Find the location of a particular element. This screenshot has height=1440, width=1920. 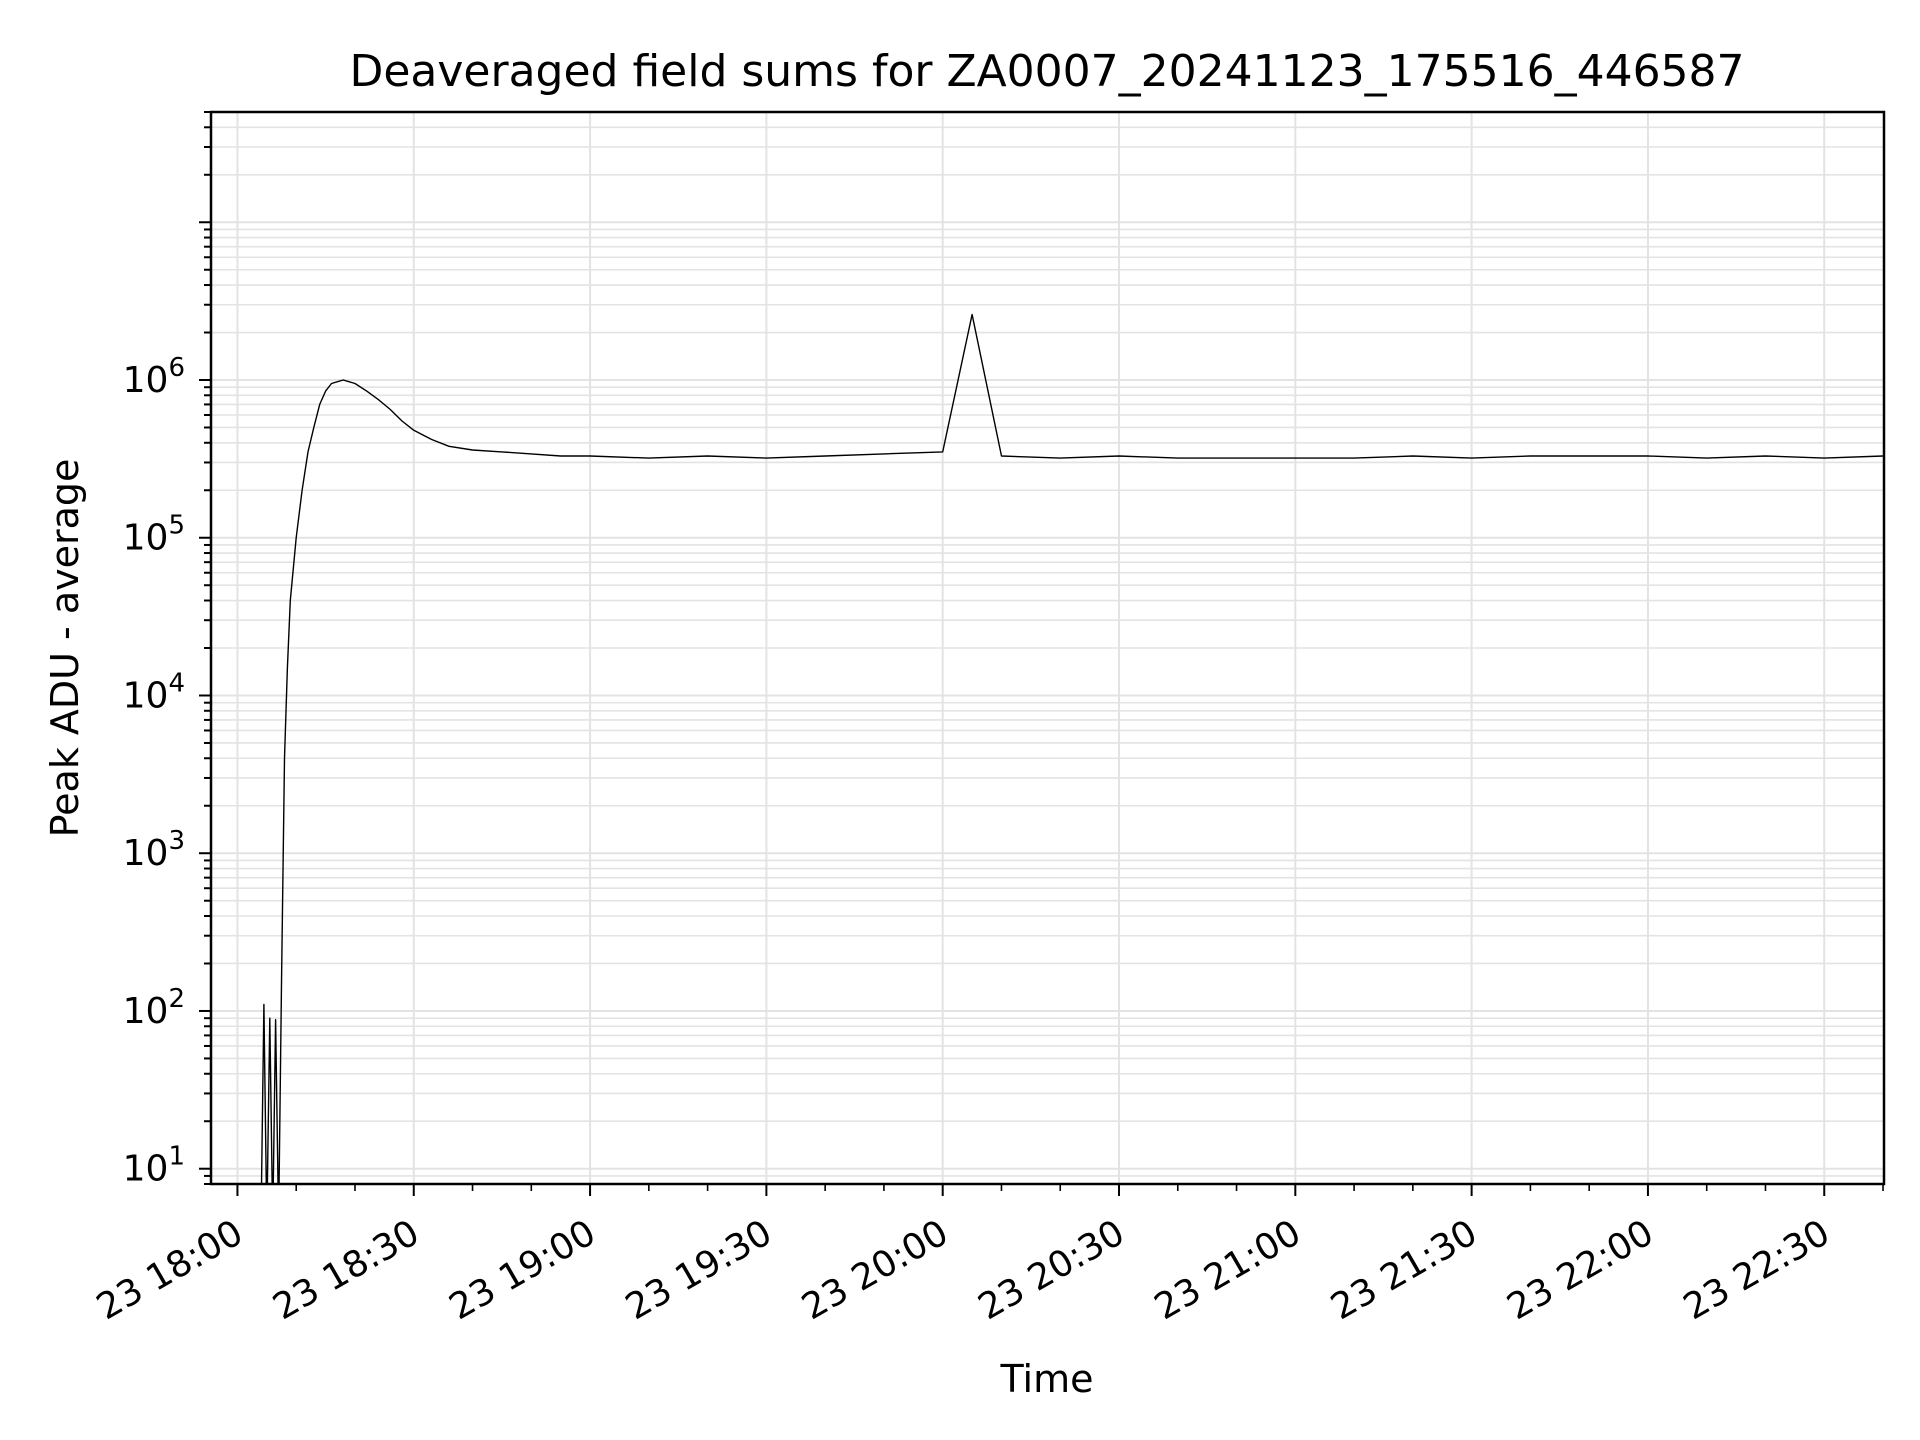

y-tick-label: 10² is located at coordinates (154, 1008).